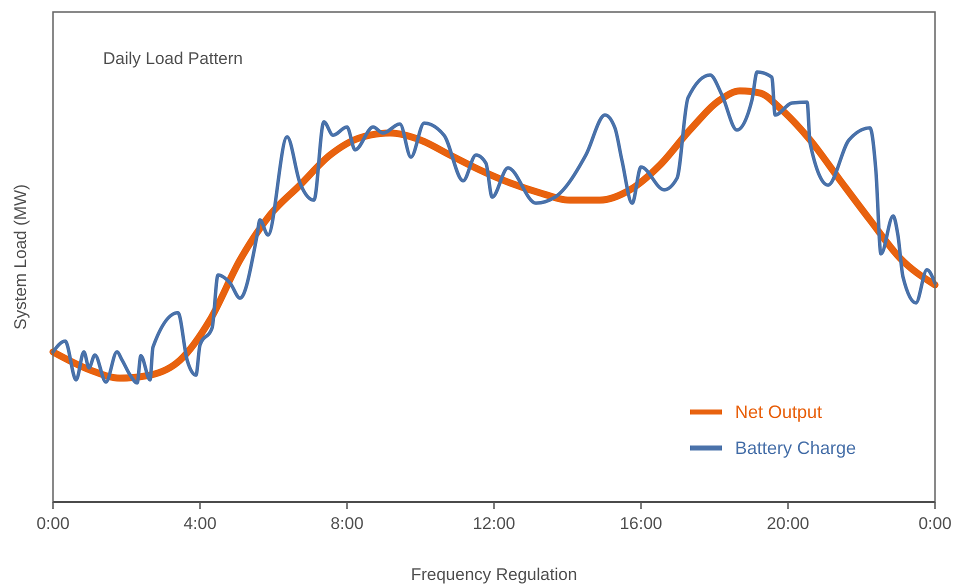 This screenshot has width=954, height=586. What do you see at coordinates (20, 257) in the screenshot?
I see `y-axis-title: System Load (MW)` at bounding box center [20, 257].